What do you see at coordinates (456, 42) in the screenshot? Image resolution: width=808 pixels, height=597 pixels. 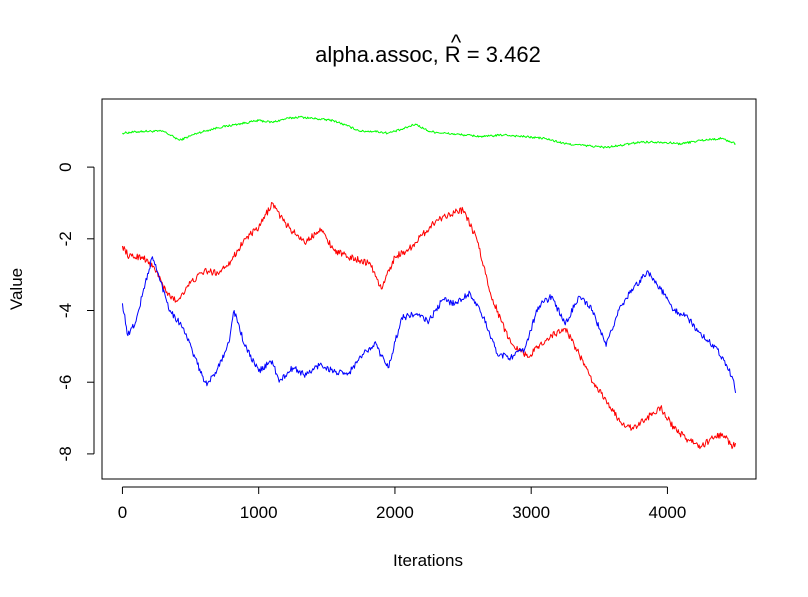 I see `chart-title-hat: ^` at bounding box center [456, 42].